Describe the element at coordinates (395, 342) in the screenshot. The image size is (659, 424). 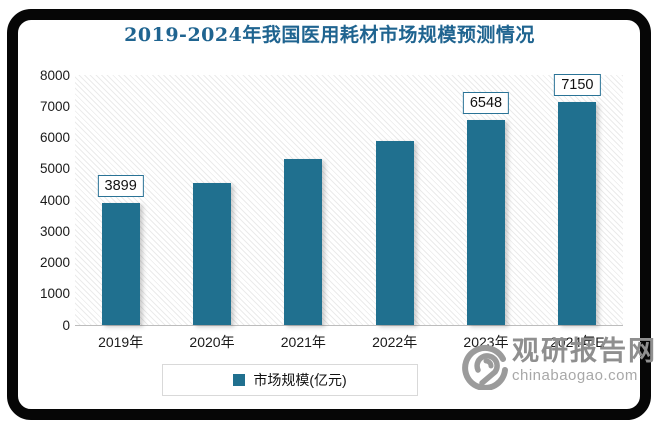
I see `x-axis-label-2022年: 2022年` at that location.